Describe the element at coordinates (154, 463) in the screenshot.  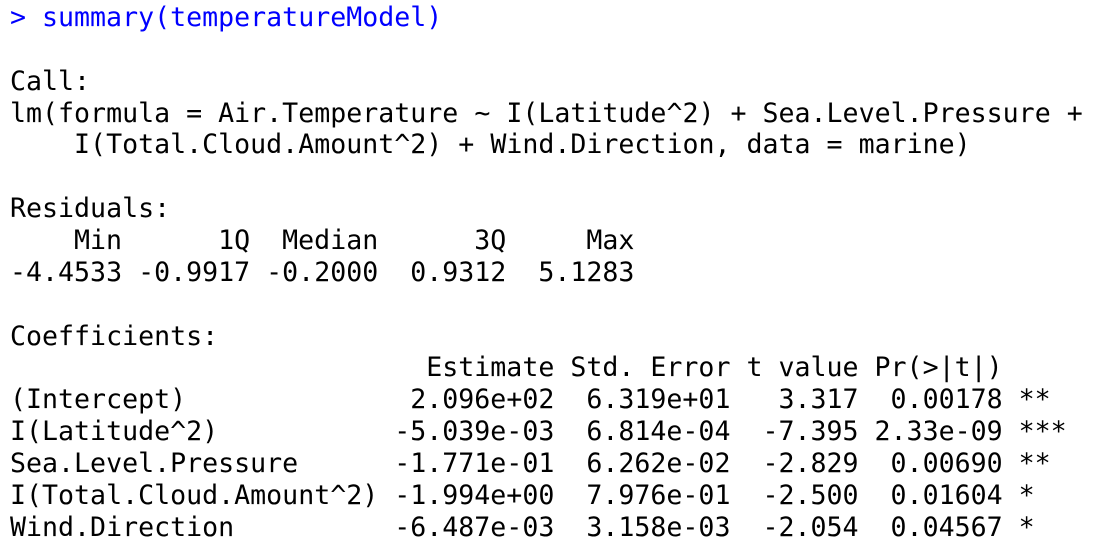
I see `coef-name: Sea.Level.Pressure` at that location.